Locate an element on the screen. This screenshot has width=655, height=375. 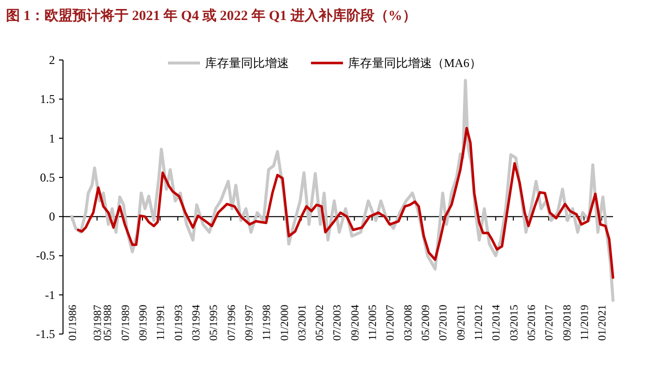
y-tick-label: 1 is located at coordinates (52, 138).